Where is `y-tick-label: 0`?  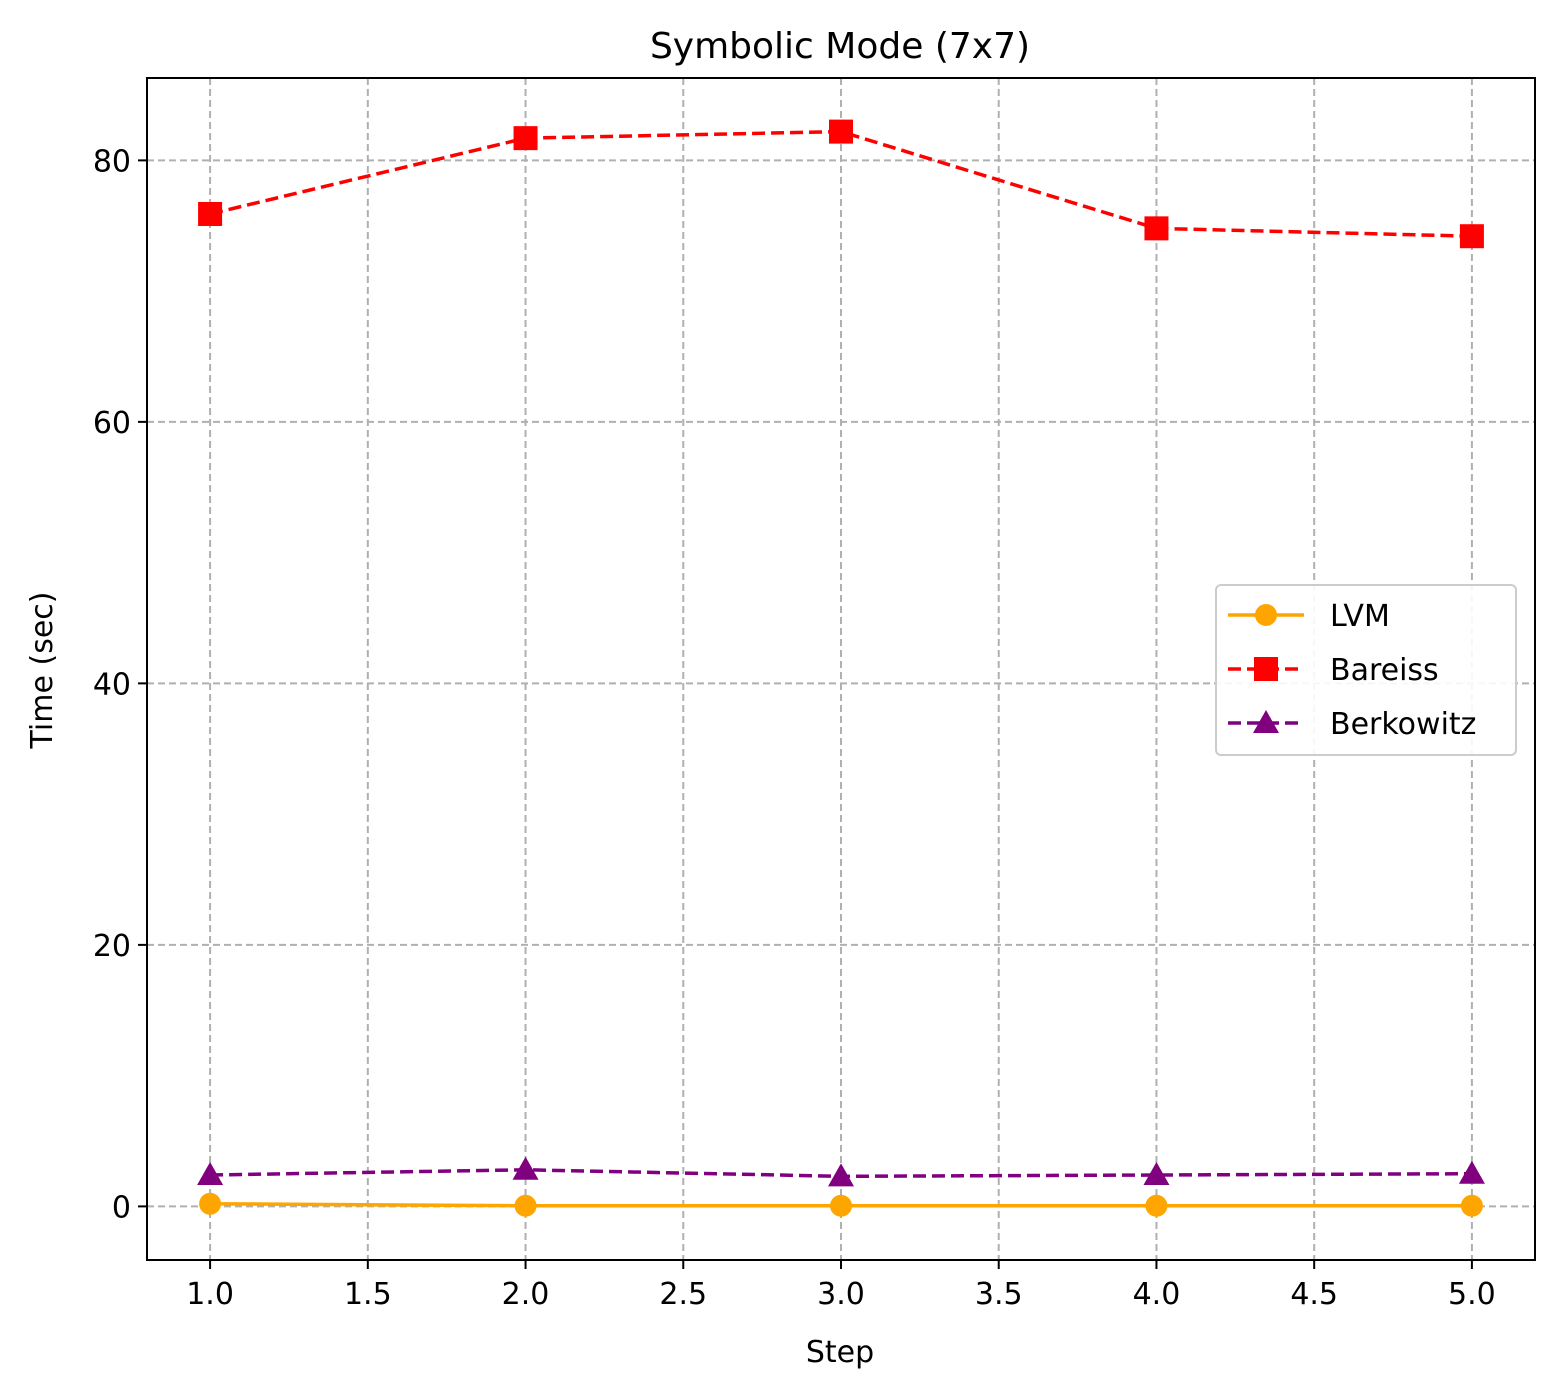 y-tick-label: 0 is located at coordinates (121, 1207).